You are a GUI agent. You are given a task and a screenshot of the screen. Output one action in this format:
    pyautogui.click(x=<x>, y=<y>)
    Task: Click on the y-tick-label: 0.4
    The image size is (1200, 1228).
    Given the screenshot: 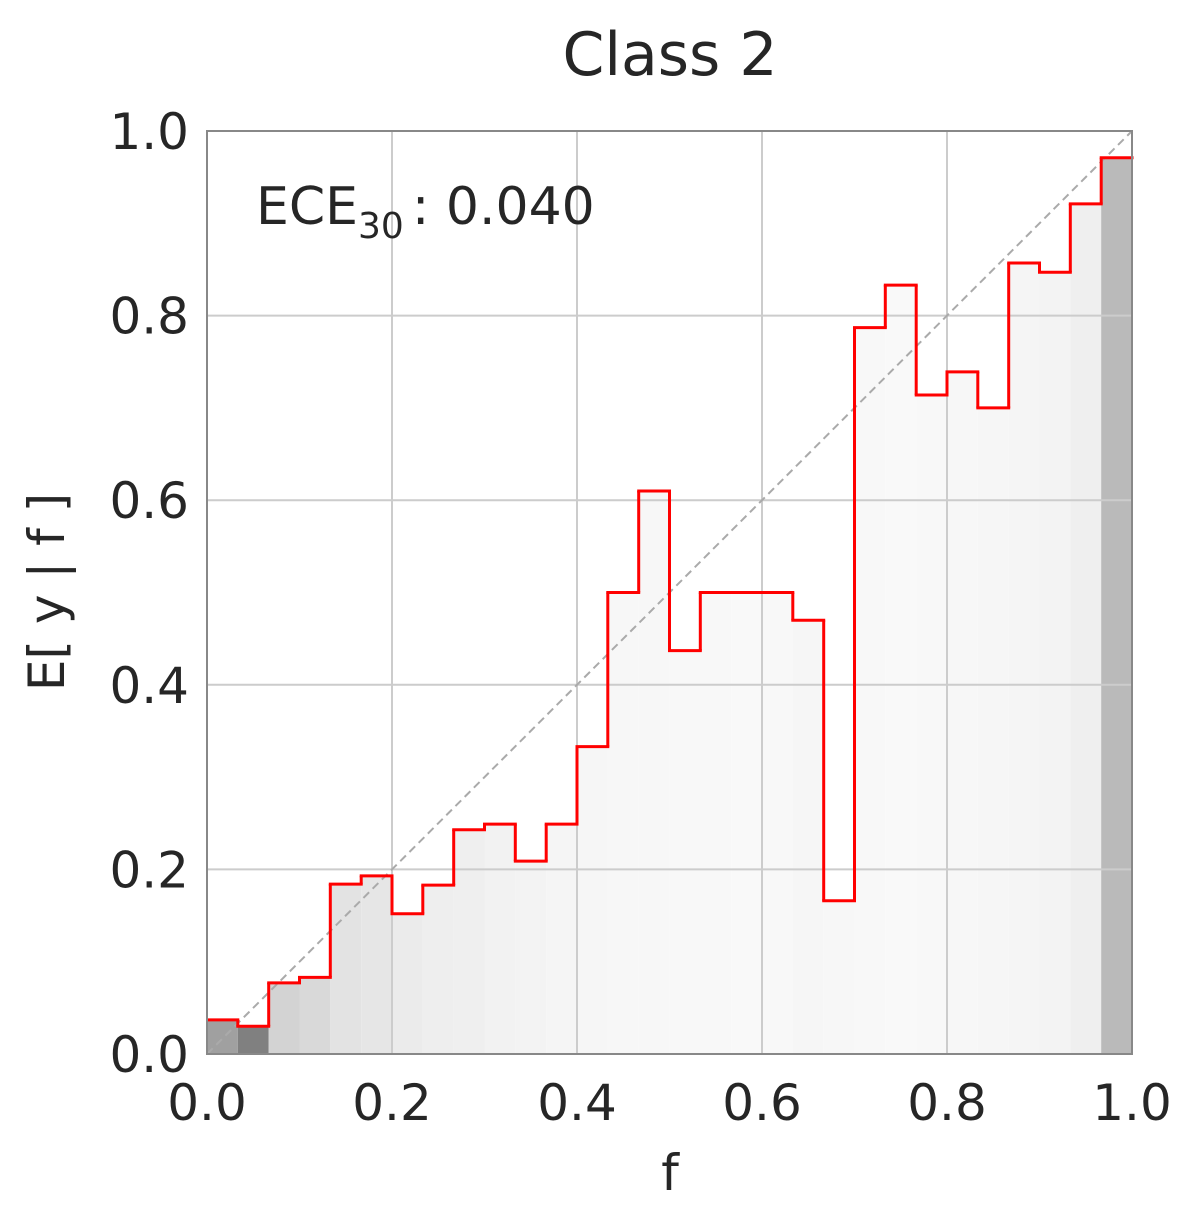 What is the action you would take?
    pyautogui.click(x=149, y=686)
    